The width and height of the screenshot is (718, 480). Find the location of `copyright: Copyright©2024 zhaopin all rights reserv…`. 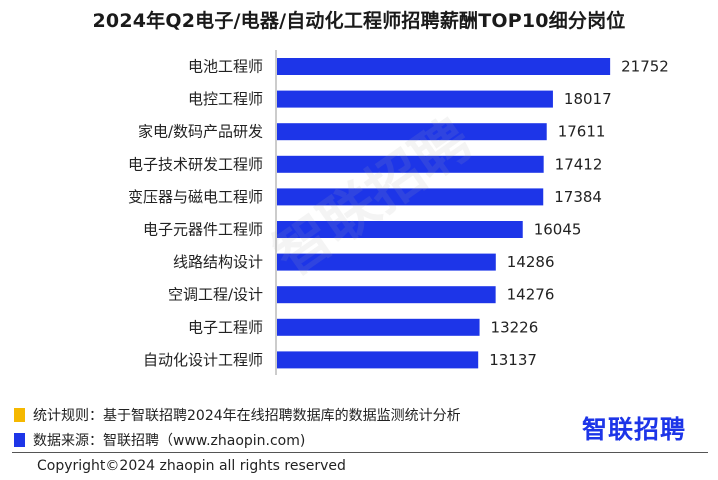

copyright: Copyright©2024 zhaopin all rights reserv… is located at coordinates (191, 466).